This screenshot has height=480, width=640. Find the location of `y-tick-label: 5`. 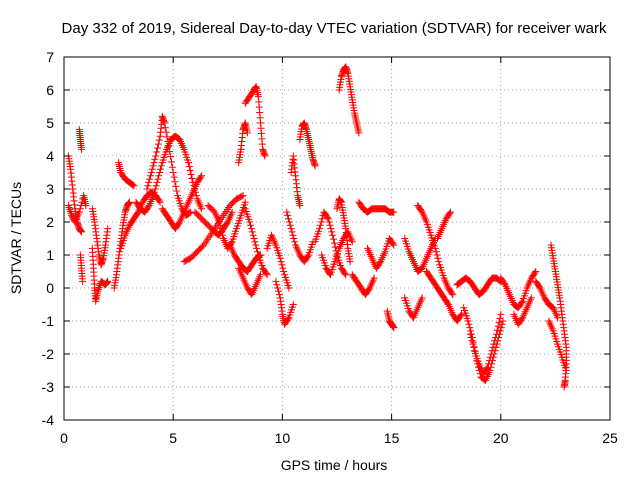

y-tick-label: 5 is located at coordinates (50, 123).